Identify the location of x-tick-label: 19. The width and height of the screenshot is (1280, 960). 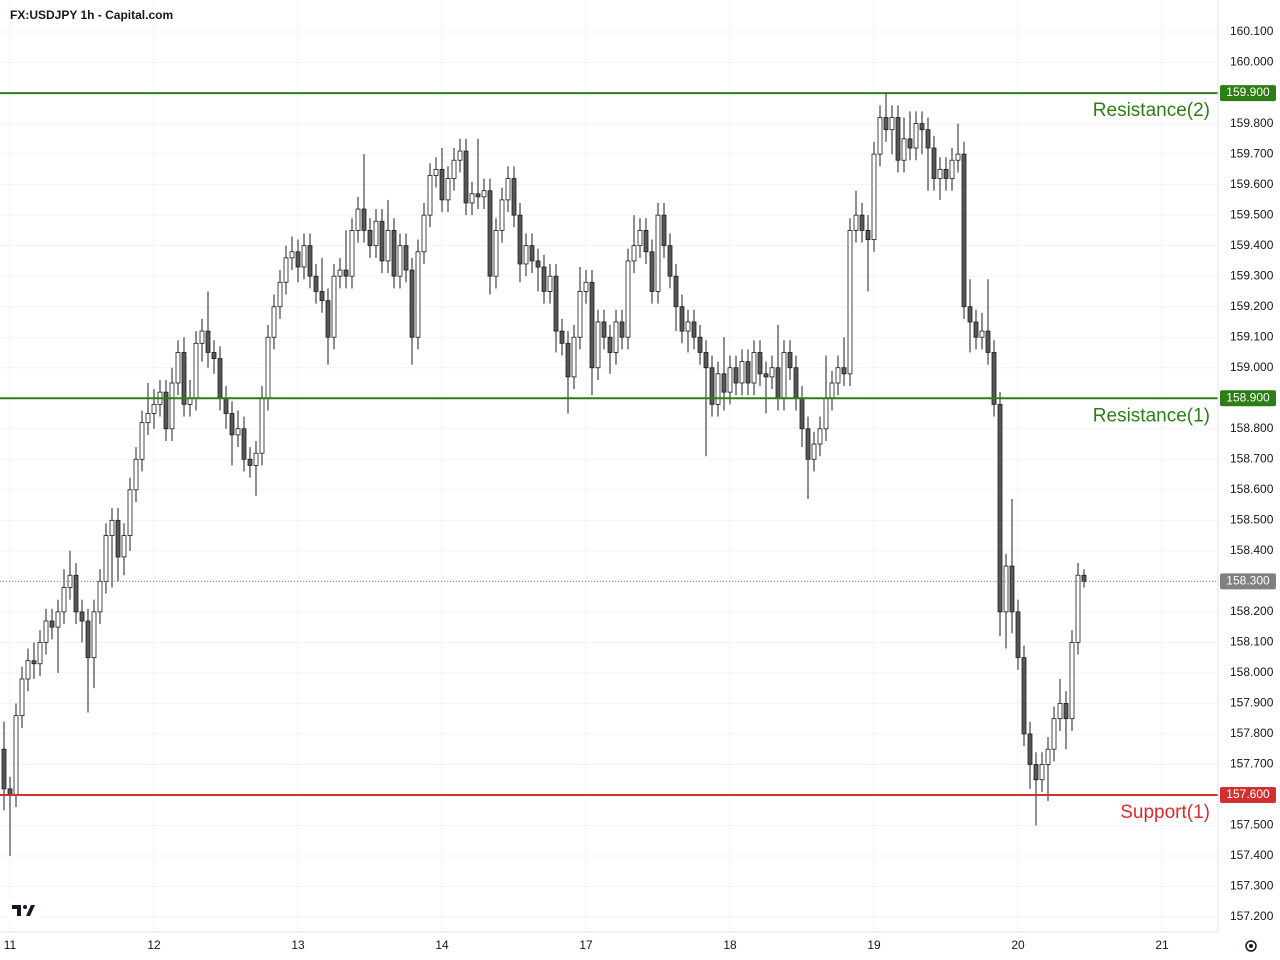
(874, 945).